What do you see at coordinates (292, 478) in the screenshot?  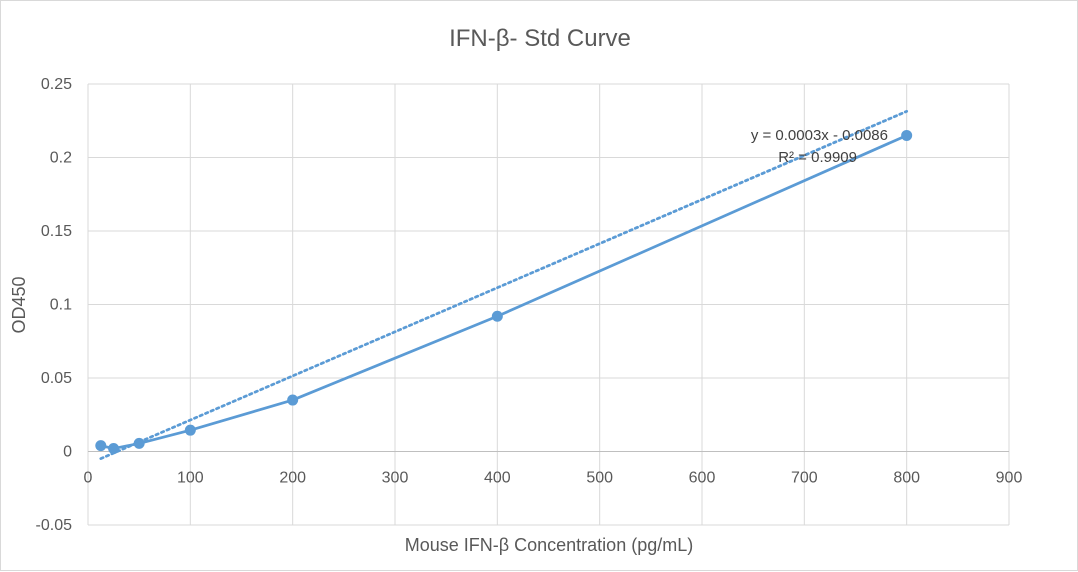 I see `x-tick-label: 200` at bounding box center [292, 478].